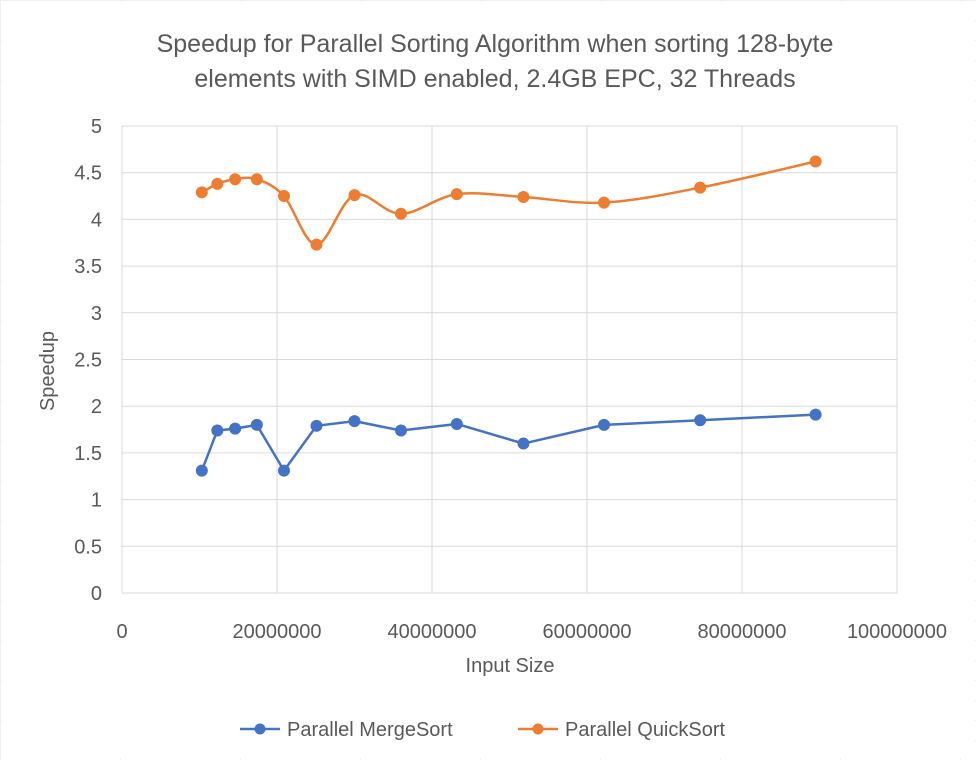 This screenshot has height=760, width=976. Describe the element at coordinates (587, 632) in the screenshot. I see `x-tick-label: 60000000` at that location.